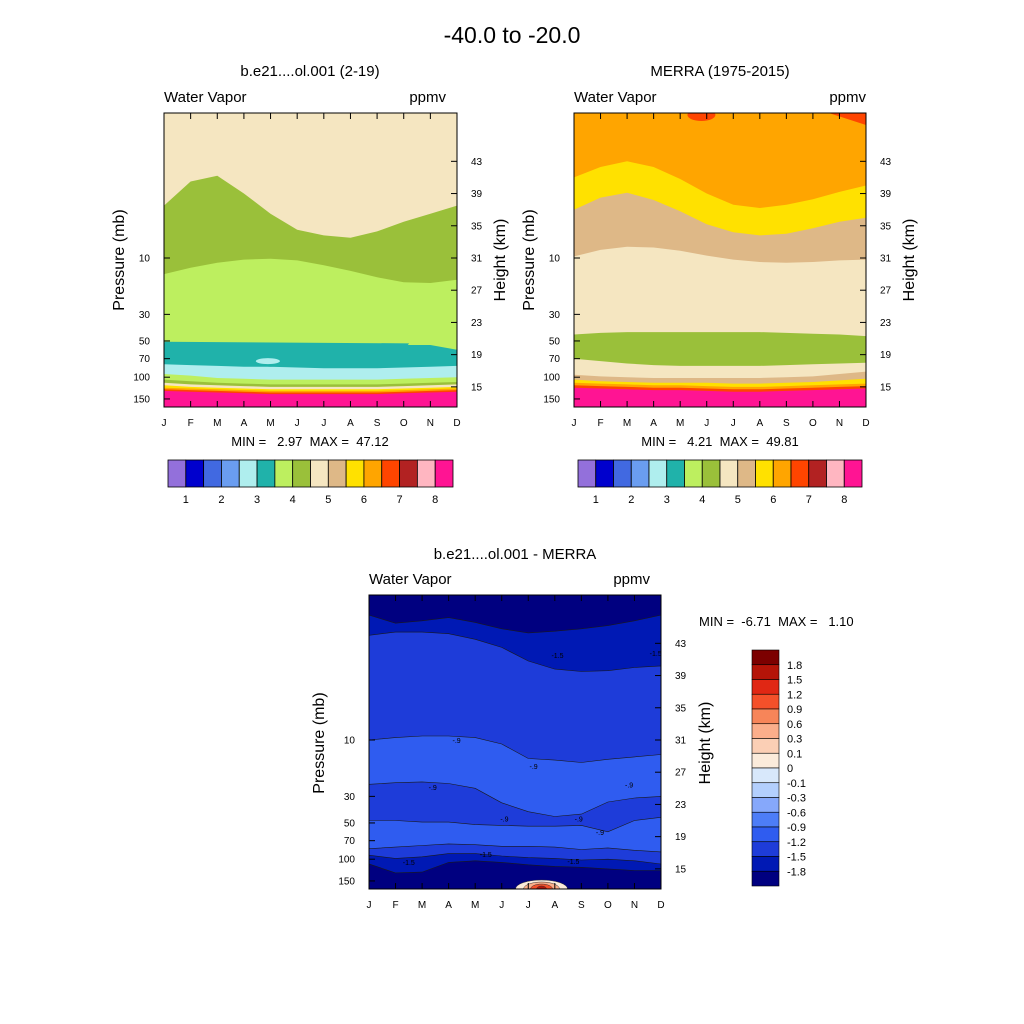 The height and width of the screenshot is (1024, 1024). What do you see at coordinates (456, 423) in the screenshot?
I see `x-tick-label: D` at bounding box center [456, 423].